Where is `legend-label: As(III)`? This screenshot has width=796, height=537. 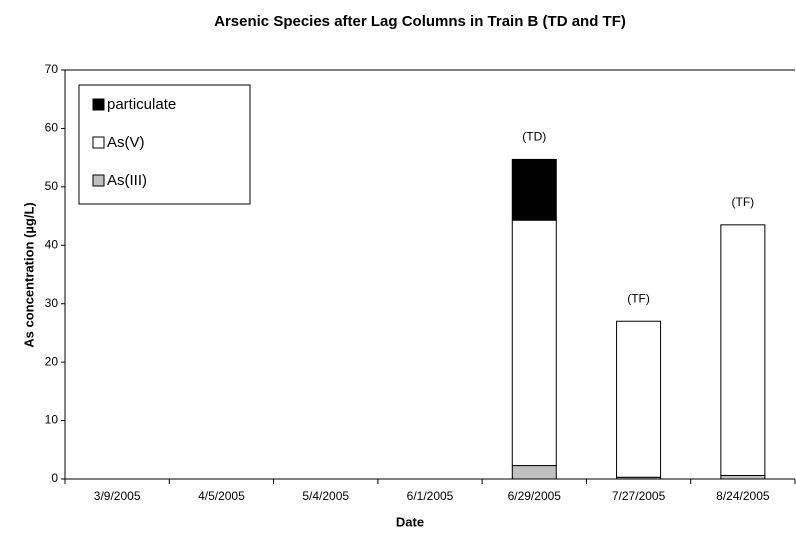 legend-label: As(III) is located at coordinates (127, 180).